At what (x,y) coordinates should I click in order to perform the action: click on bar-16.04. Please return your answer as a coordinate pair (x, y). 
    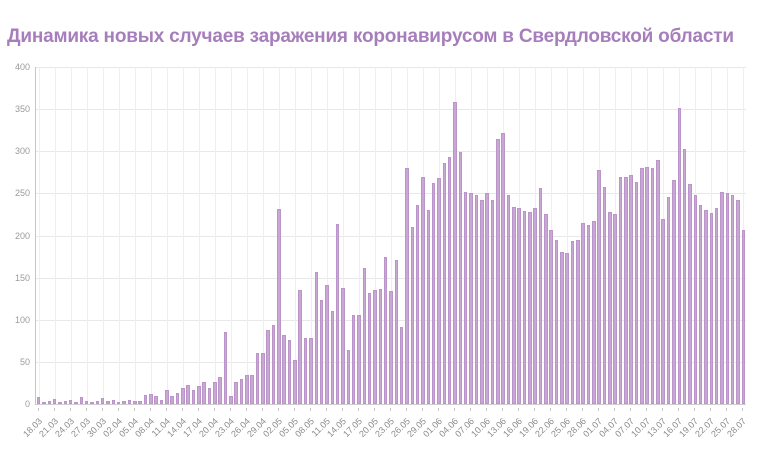
    Looking at the image, I should click on (193, 396).